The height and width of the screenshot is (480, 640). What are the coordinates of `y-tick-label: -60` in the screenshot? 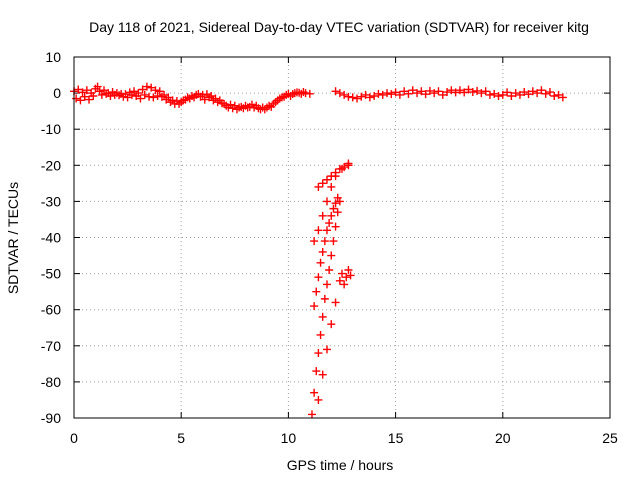 It's located at (51, 310).